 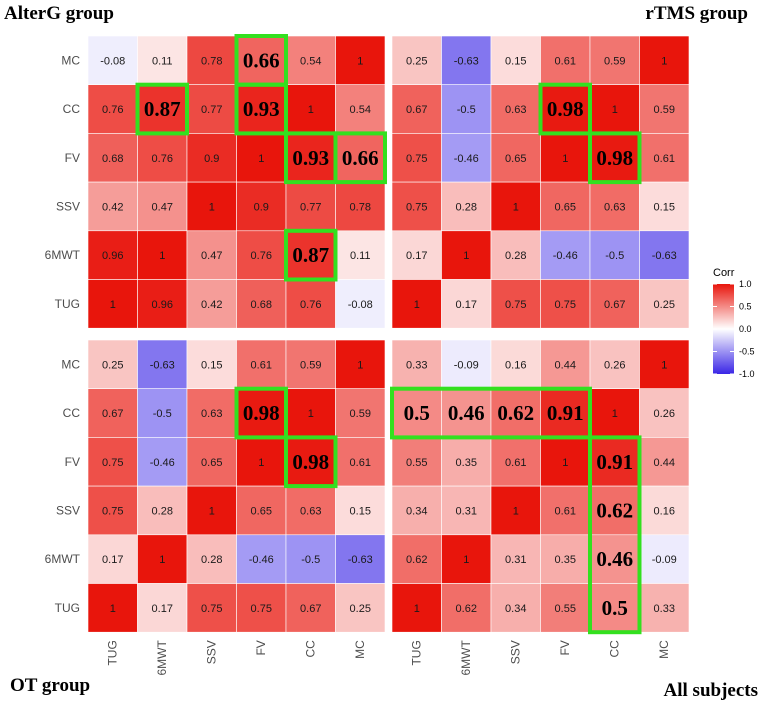 I want to click on cell-value-label: 0.98, so click(x=614, y=158).